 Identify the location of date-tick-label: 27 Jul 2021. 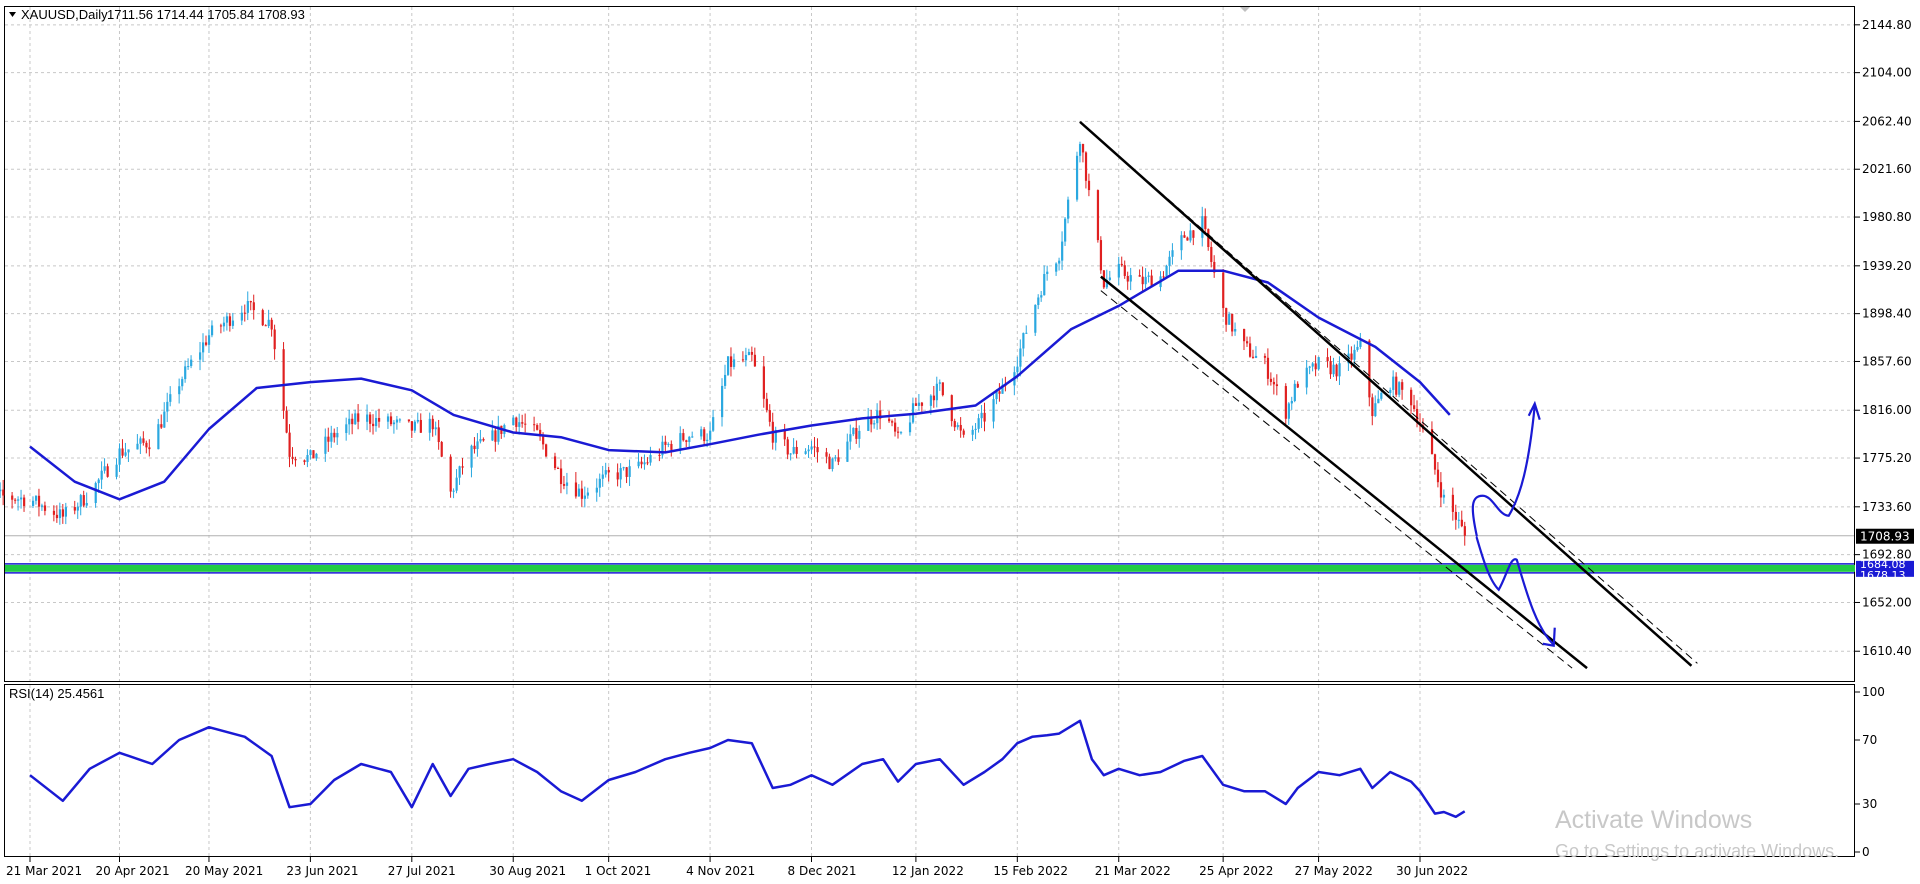
(422, 871).